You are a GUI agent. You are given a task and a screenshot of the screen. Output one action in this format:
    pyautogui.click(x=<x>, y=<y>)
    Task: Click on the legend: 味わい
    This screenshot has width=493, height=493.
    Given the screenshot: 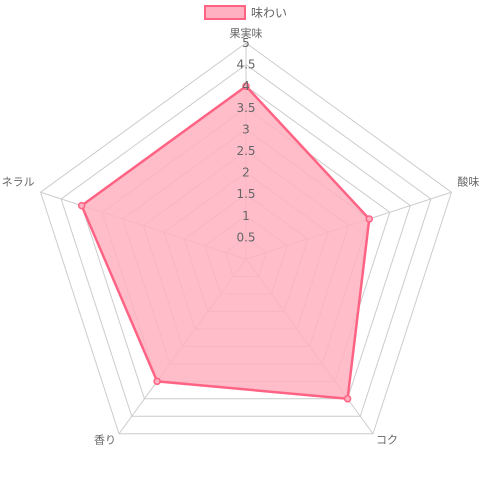 What is the action you would take?
    pyautogui.click(x=245, y=12)
    